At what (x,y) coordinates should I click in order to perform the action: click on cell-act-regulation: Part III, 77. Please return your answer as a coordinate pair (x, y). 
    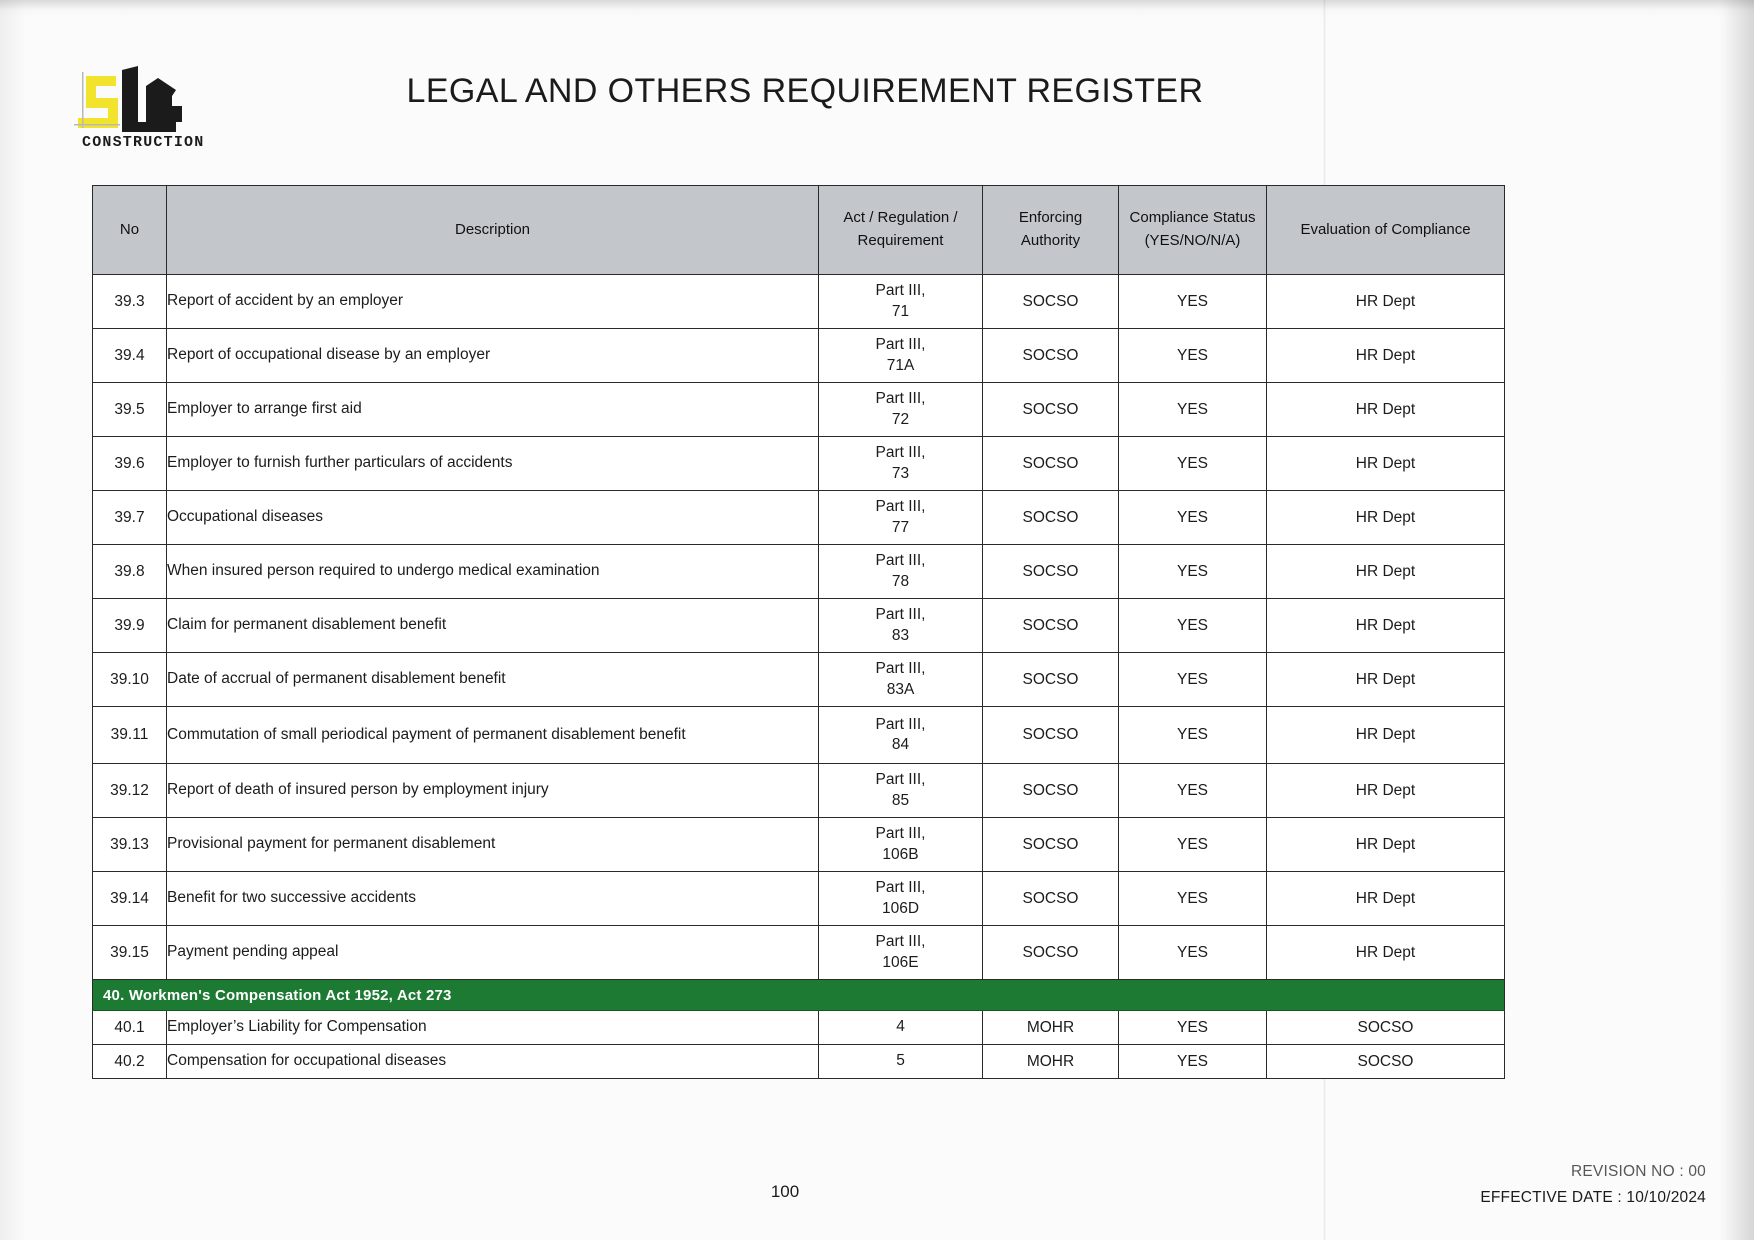
    Looking at the image, I should click on (900, 517).